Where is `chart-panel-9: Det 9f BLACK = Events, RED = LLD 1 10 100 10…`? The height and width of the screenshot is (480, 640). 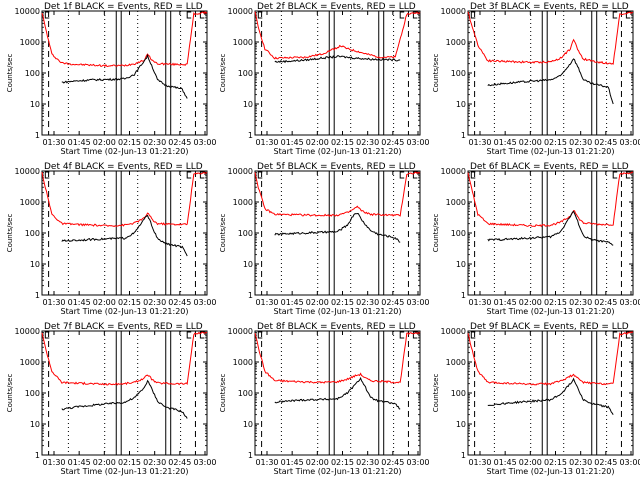 chart-panel-9: Det 9f BLACK = Events, RED = LLD 1 10 100 10… is located at coordinates (536, 399).